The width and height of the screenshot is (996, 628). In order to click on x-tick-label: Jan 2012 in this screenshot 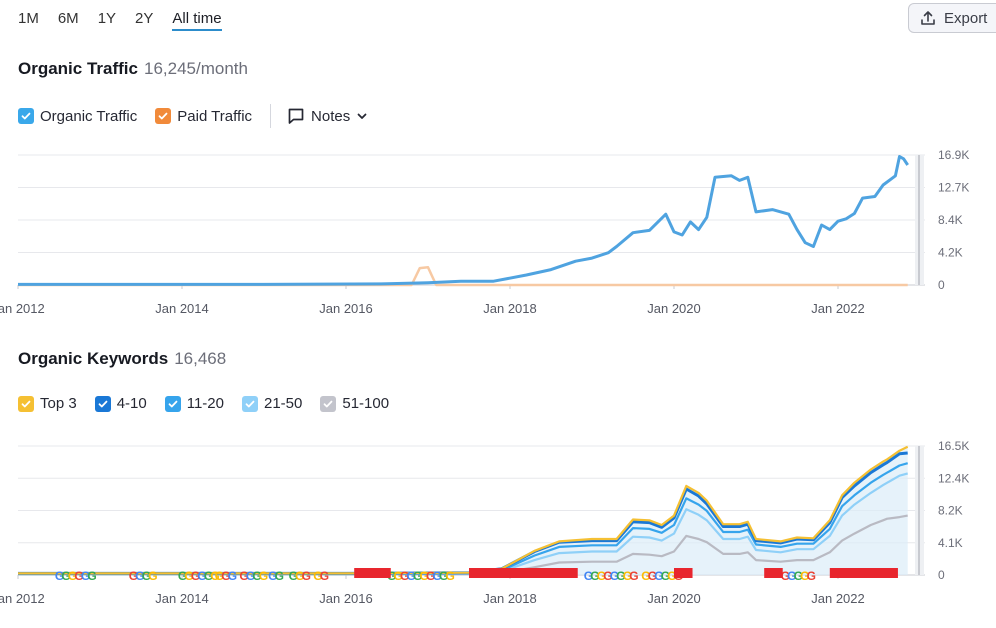, I will do `click(22, 308)`.